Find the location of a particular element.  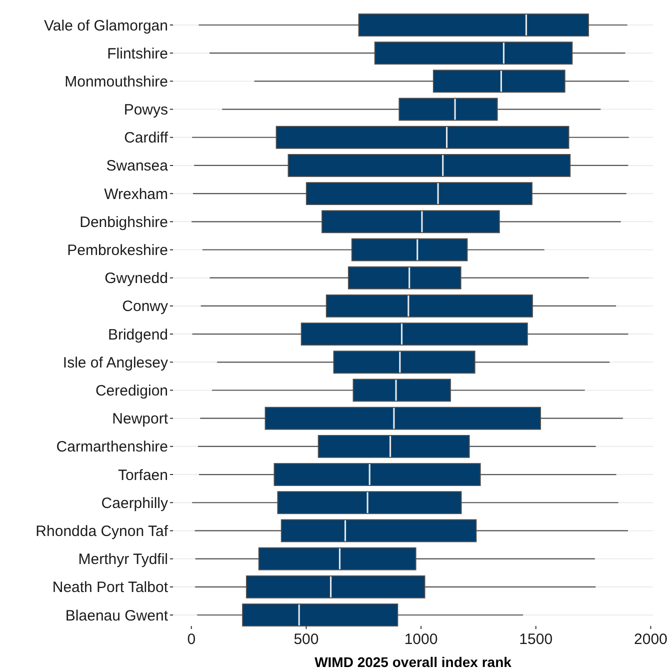

y-tick-label: Merthyr Tydfil is located at coordinates (123, 559).